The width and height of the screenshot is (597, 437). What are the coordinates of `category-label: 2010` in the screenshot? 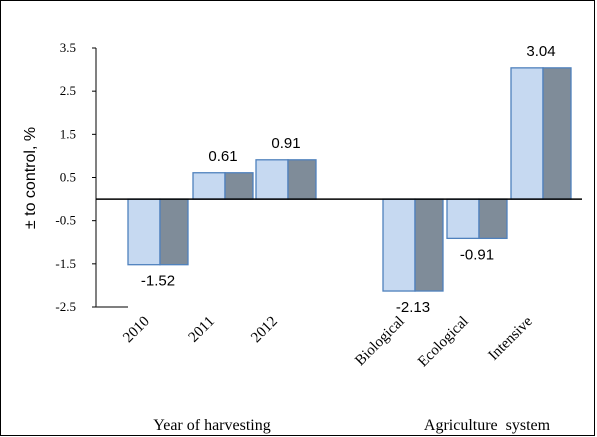 It's located at (136, 330).